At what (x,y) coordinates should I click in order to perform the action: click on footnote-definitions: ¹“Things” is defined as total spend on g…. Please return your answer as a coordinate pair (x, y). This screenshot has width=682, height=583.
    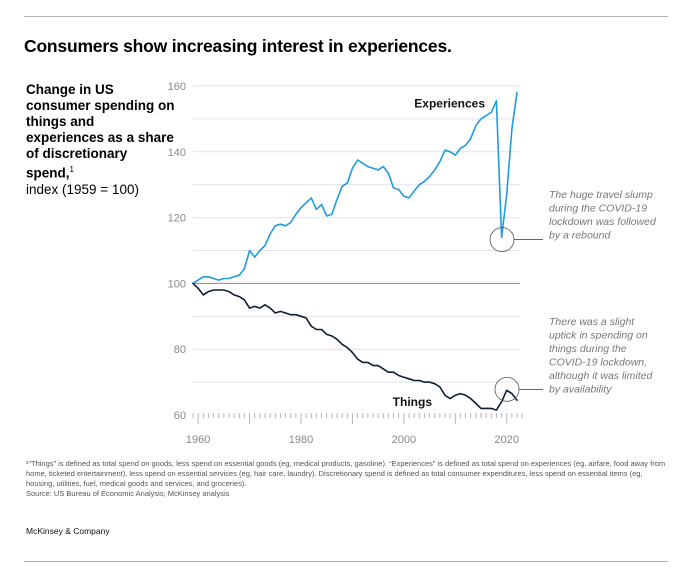
    Looking at the image, I should click on (346, 473).